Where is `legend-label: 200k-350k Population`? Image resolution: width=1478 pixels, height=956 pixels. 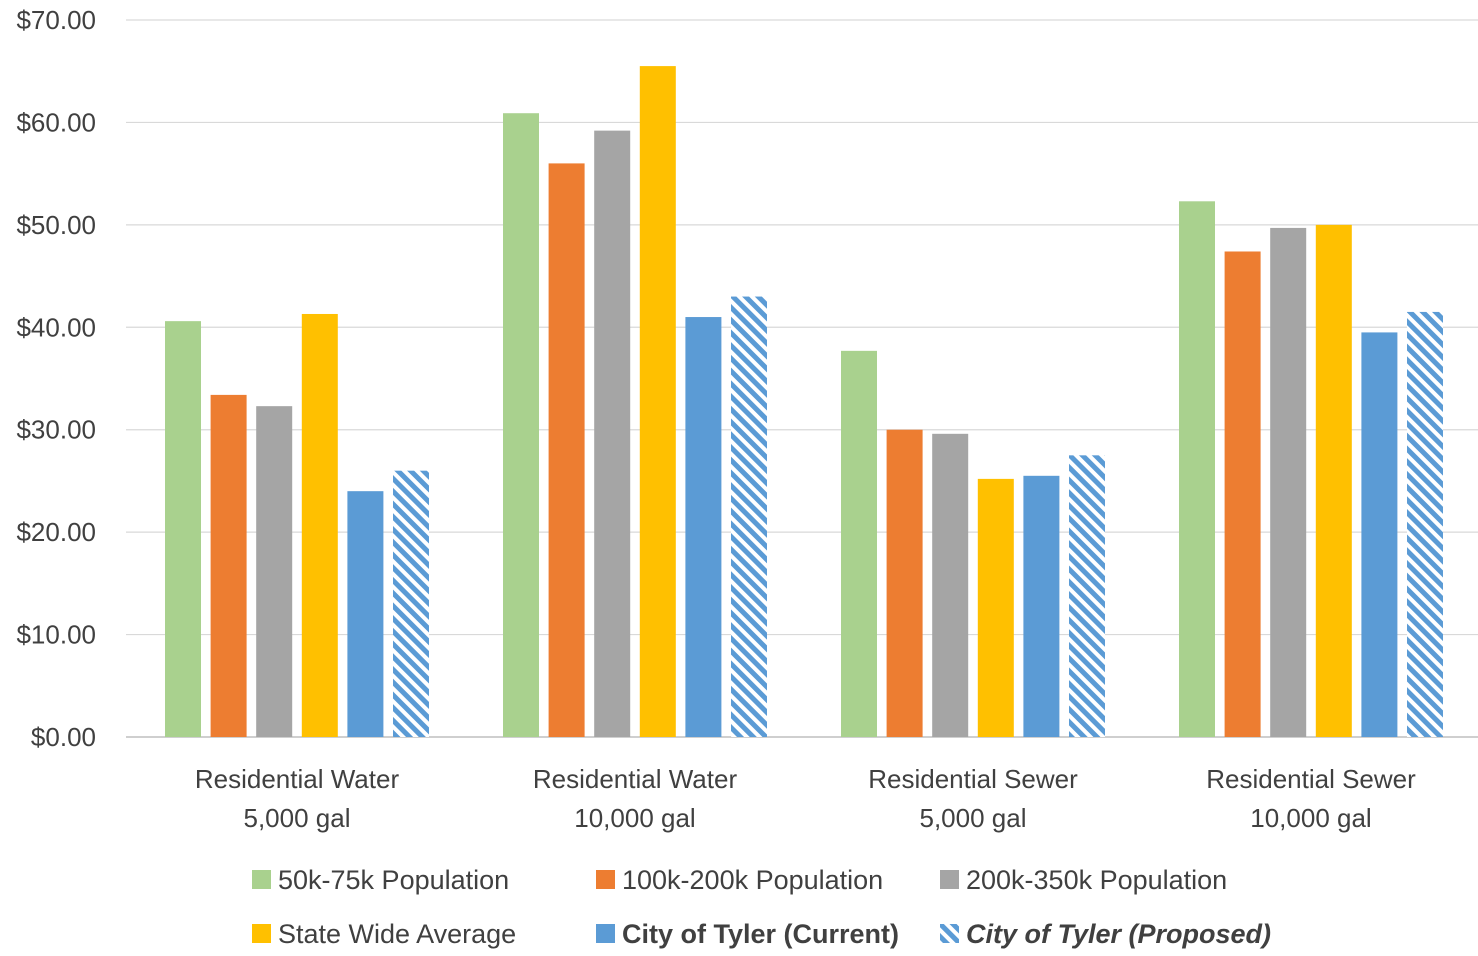 legend-label: 200k-350k Population is located at coordinates (1096, 880).